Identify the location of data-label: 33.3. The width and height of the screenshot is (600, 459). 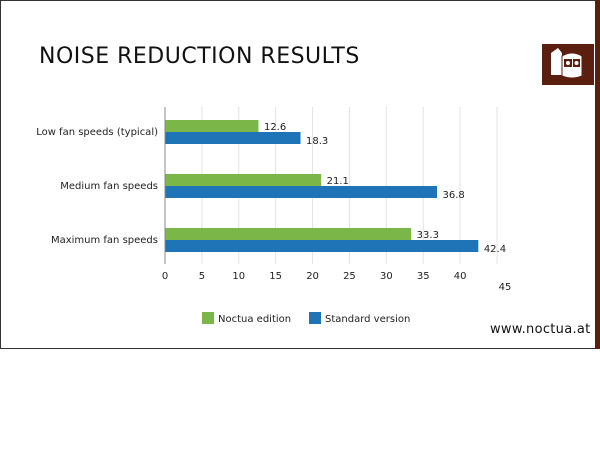
(428, 235).